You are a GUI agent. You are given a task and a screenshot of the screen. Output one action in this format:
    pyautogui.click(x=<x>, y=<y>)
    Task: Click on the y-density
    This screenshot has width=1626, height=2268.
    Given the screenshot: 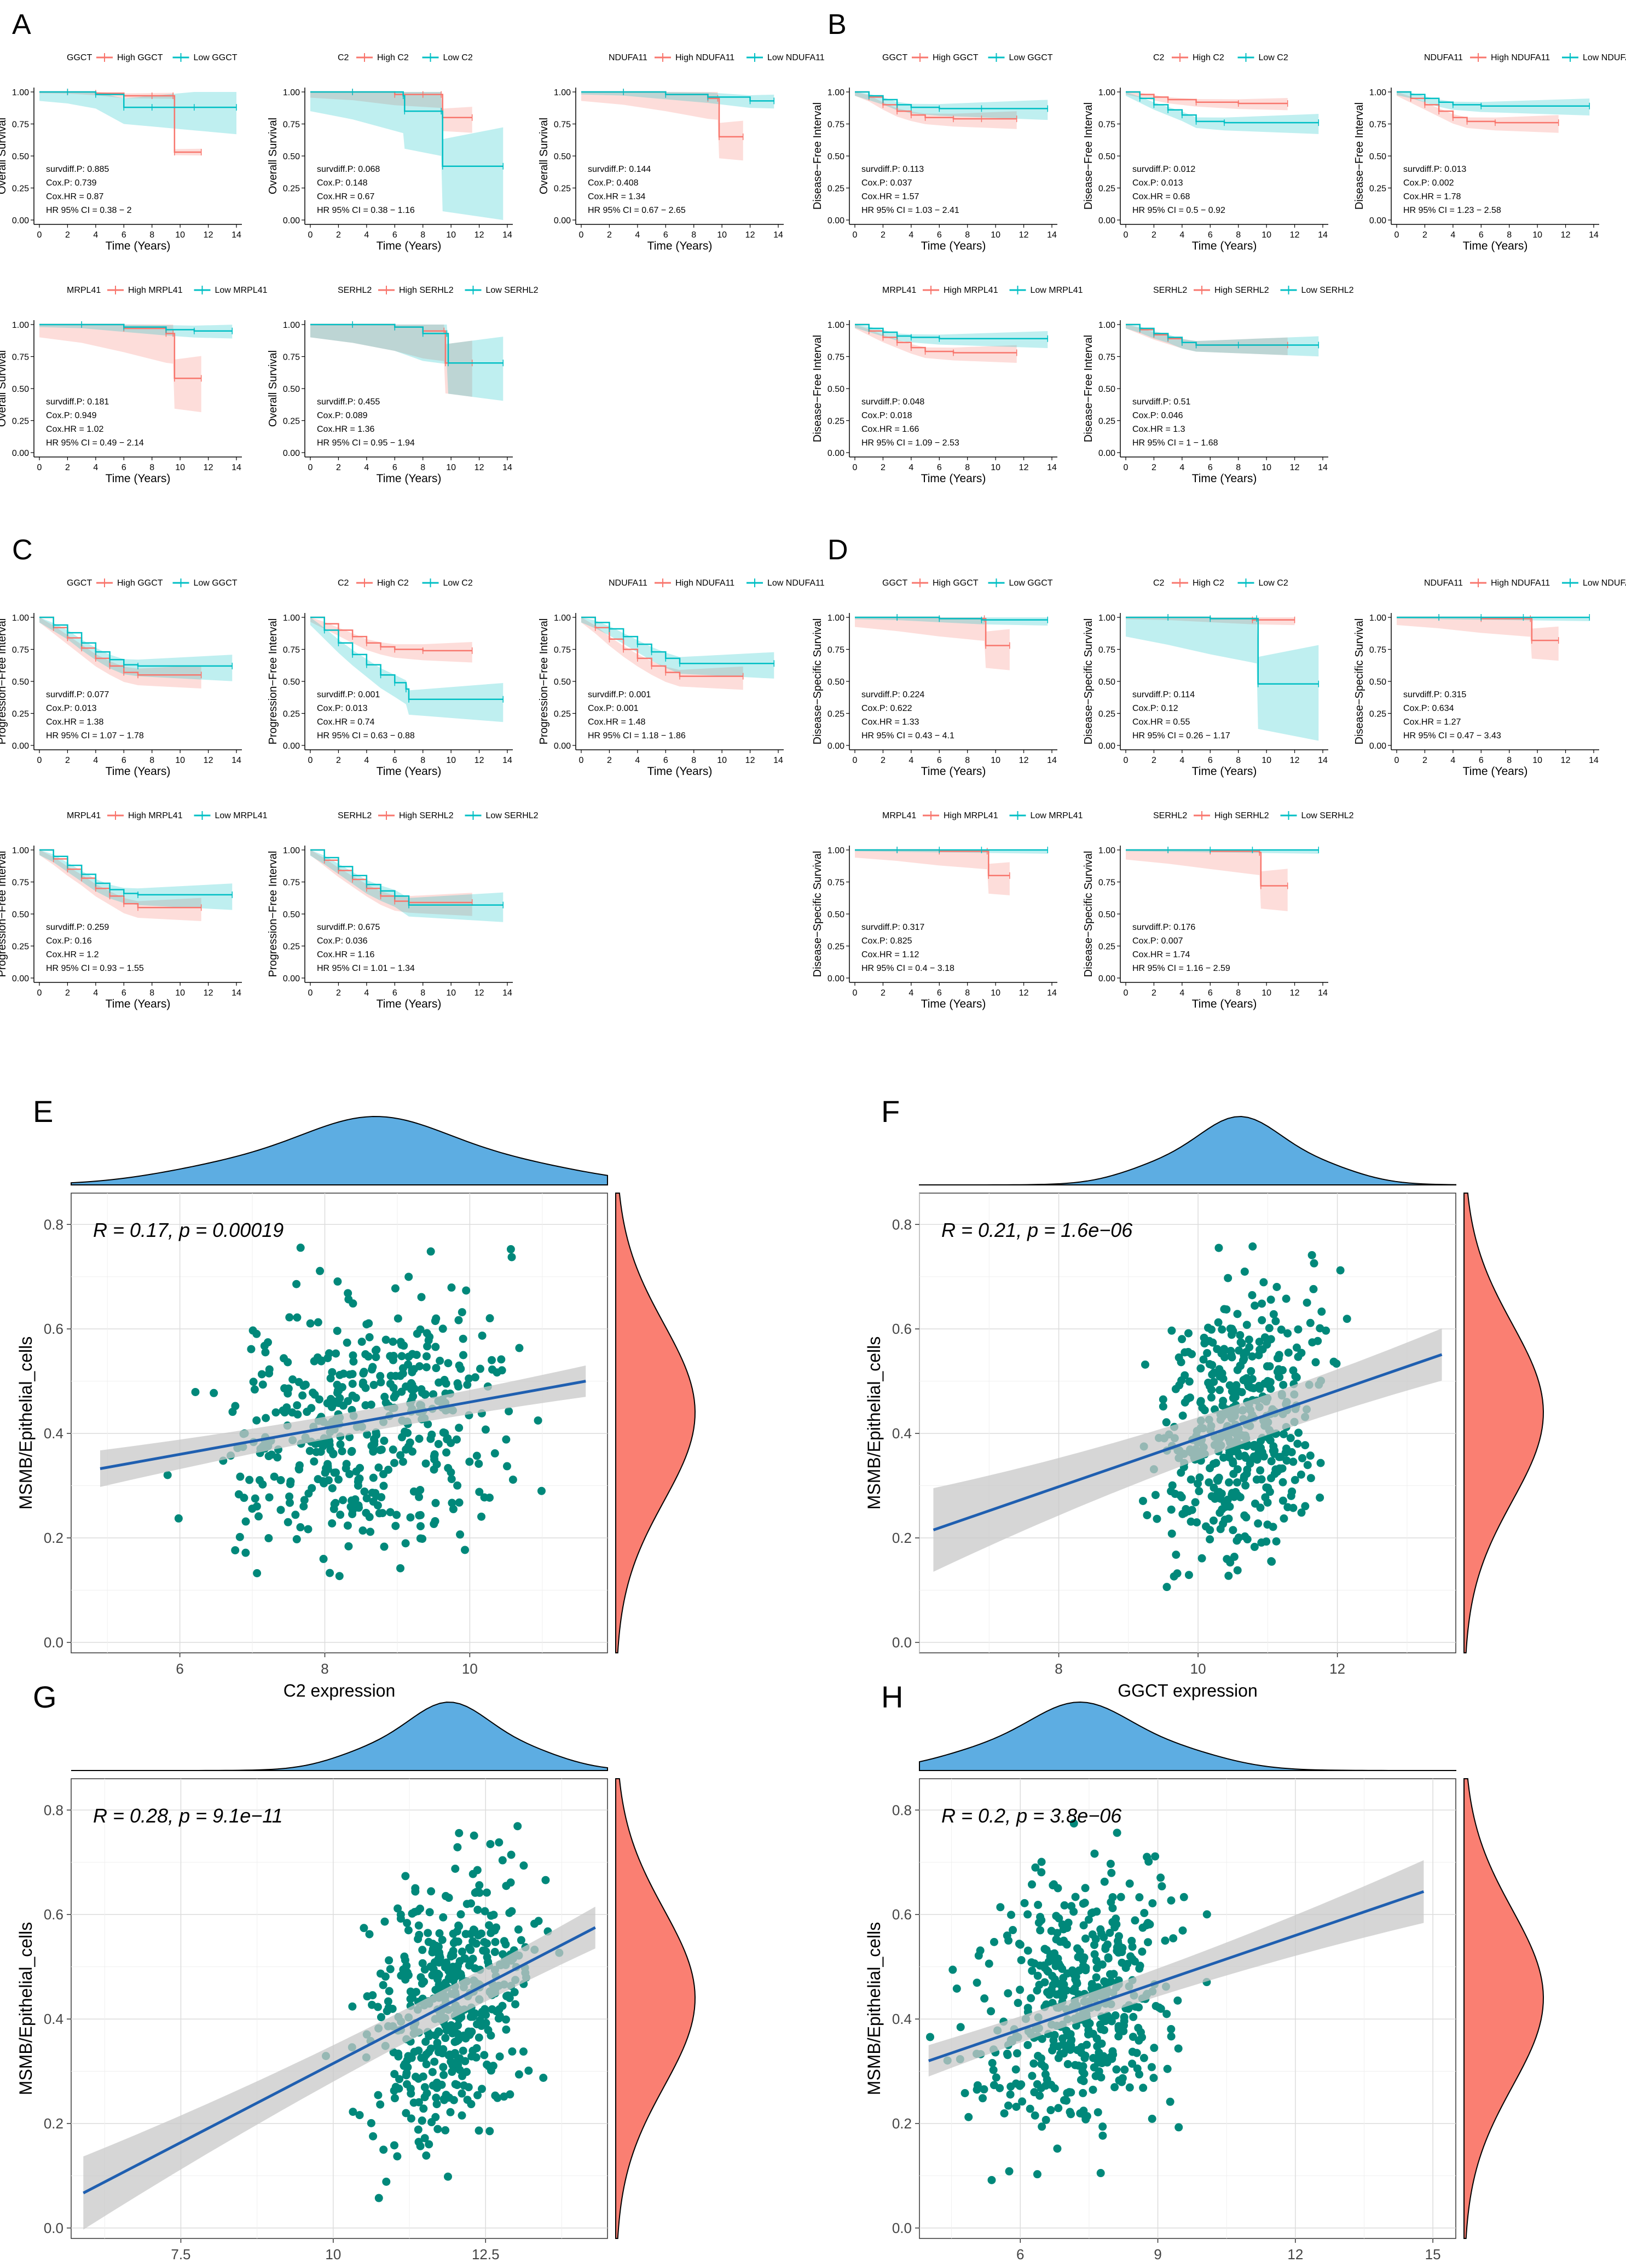 What is the action you would take?
    pyautogui.click(x=655, y=2008)
    